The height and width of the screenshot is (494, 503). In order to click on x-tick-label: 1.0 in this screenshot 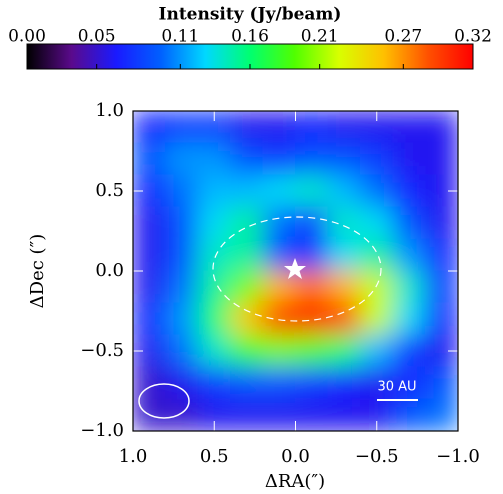, I will do `click(133, 456)`.